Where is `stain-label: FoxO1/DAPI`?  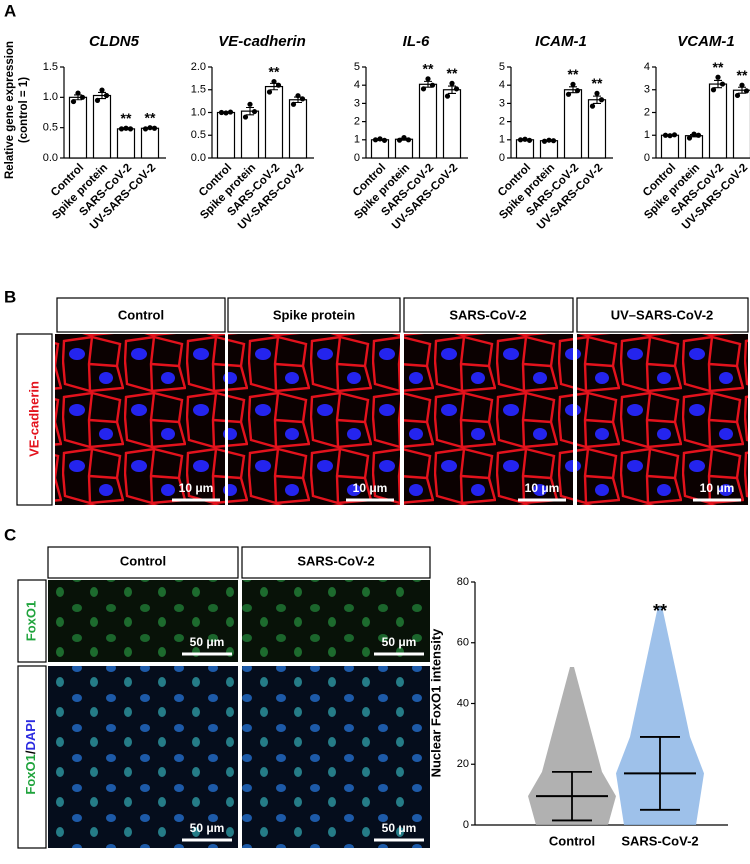 stain-label: FoxO1/DAPI is located at coordinates (30, 756).